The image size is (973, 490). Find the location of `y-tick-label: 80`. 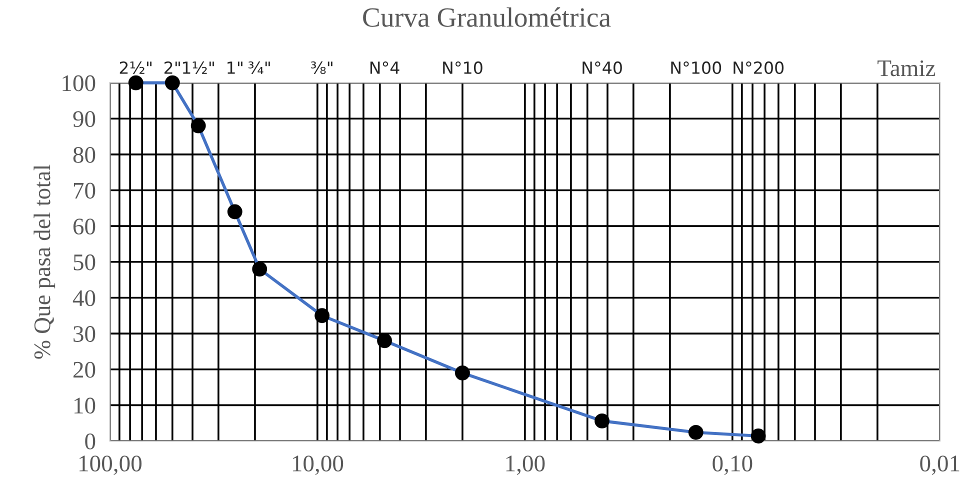

y-tick-label: 80 is located at coordinates (84, 154).